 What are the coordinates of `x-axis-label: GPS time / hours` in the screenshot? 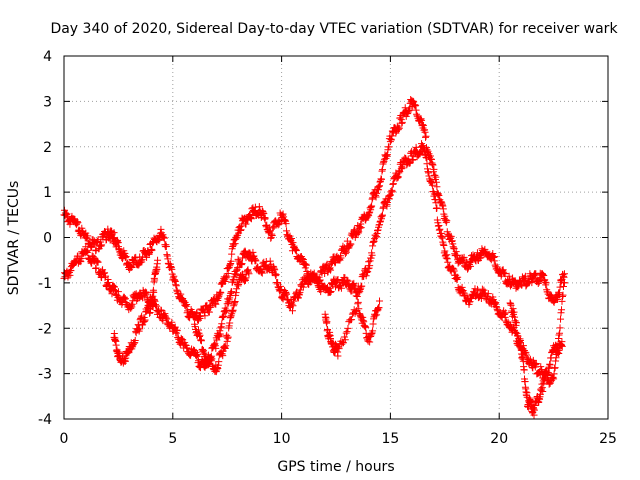 It's located at (335, 467).